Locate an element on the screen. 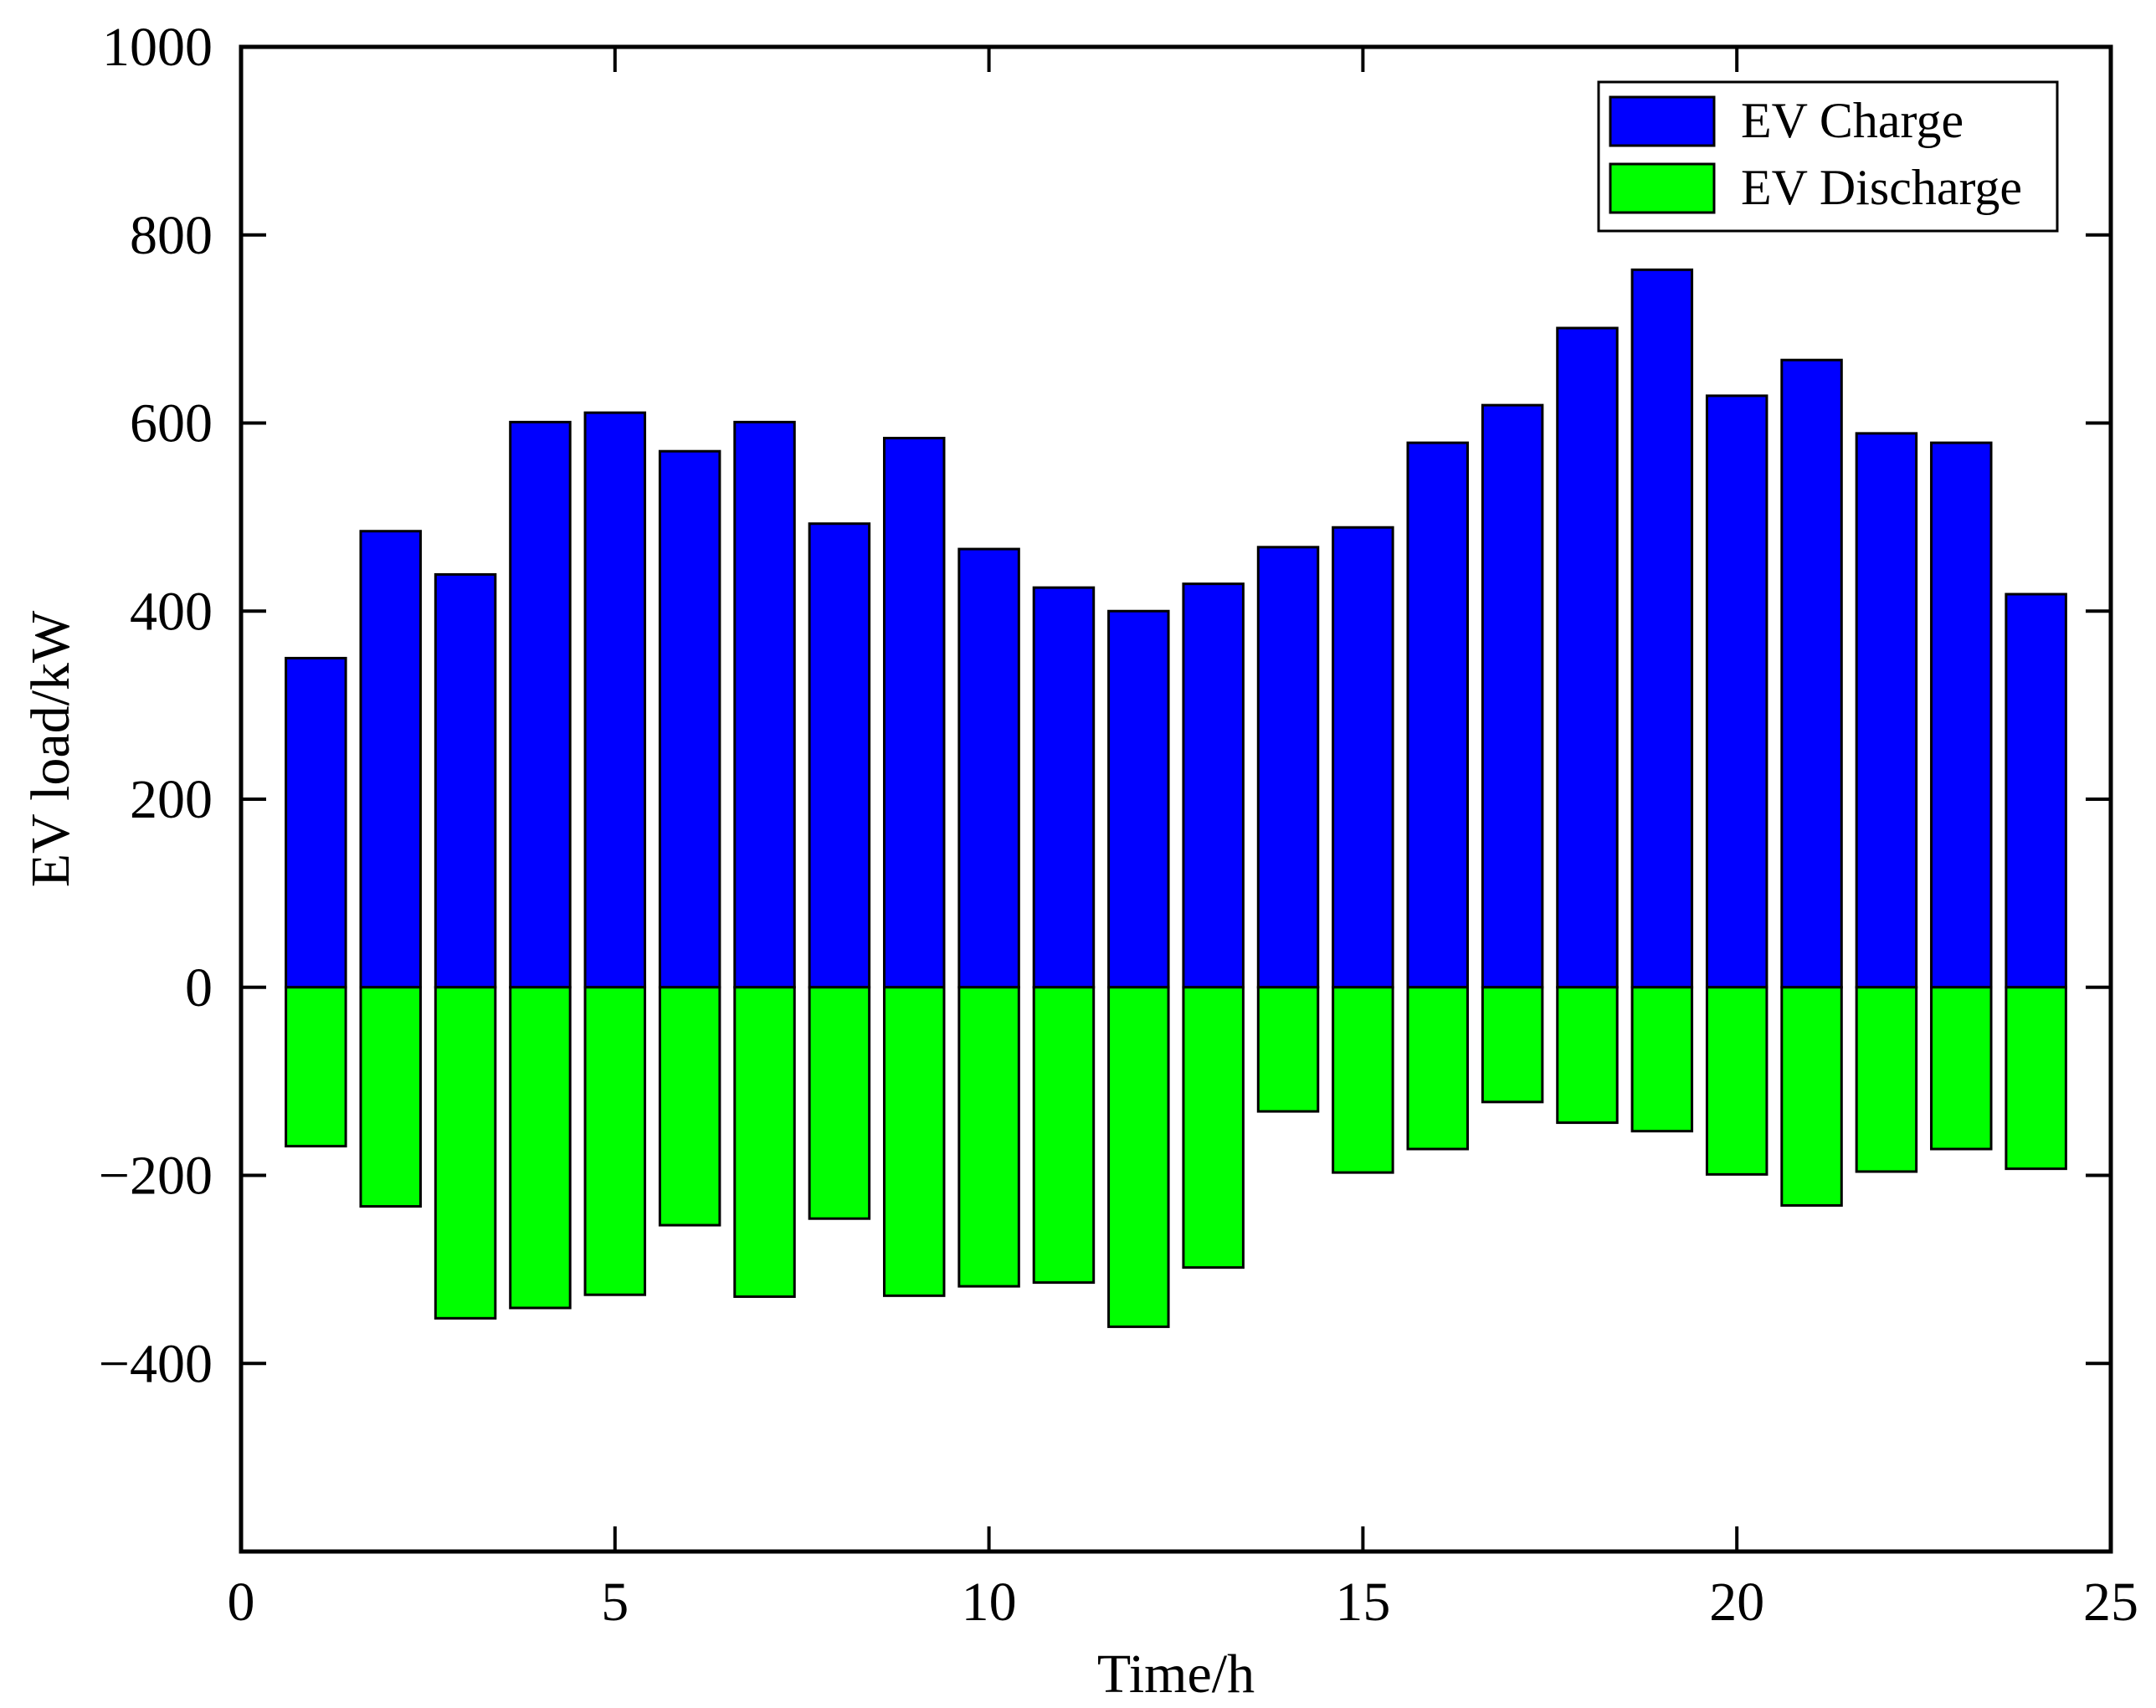 The image size is (2156, 1708). y-tick-label: −400 is located at coordinates (156, 1363).